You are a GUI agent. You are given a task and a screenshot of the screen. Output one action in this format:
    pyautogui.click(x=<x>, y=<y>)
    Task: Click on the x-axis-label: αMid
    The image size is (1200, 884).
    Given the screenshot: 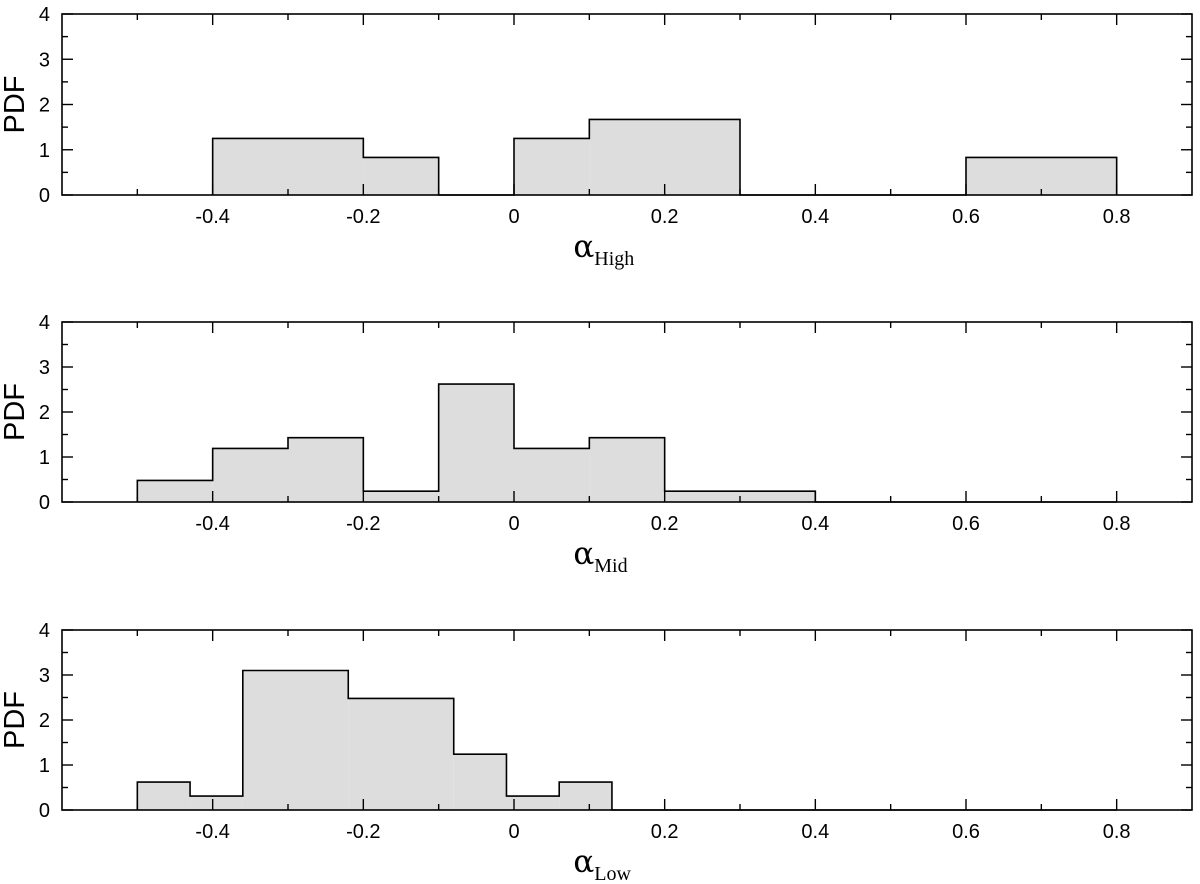 What is the action you would take?
    pyautogui.click(x=600, y=556)
    